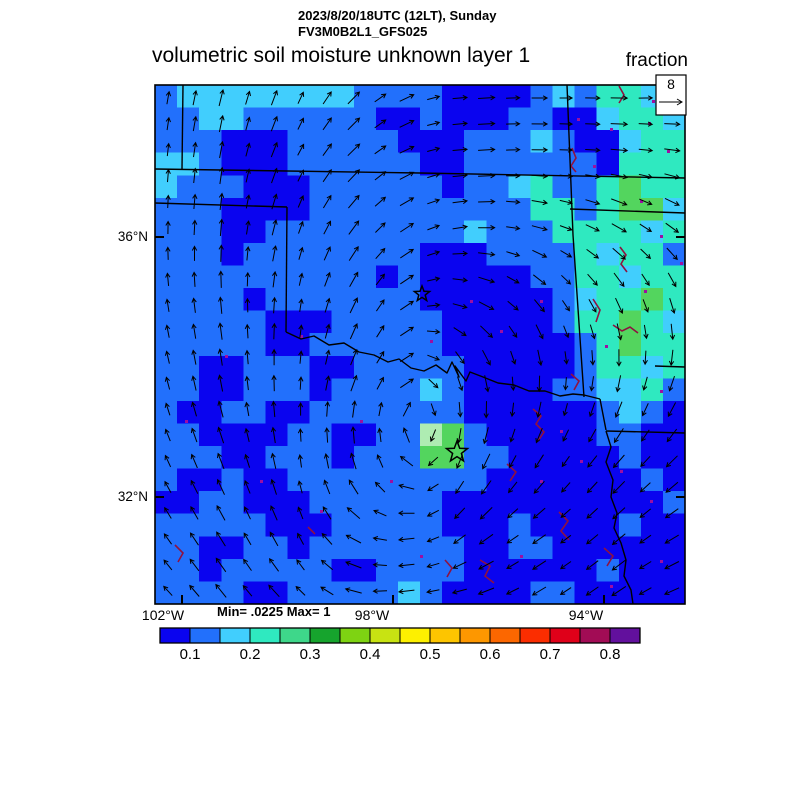 The height and width of the screenshot is (800, 800). What do you see at coordinates (490, 654) in the screenshot?
I see `colorbar-tick-label: 0.6` at bounding box center [490, 654].